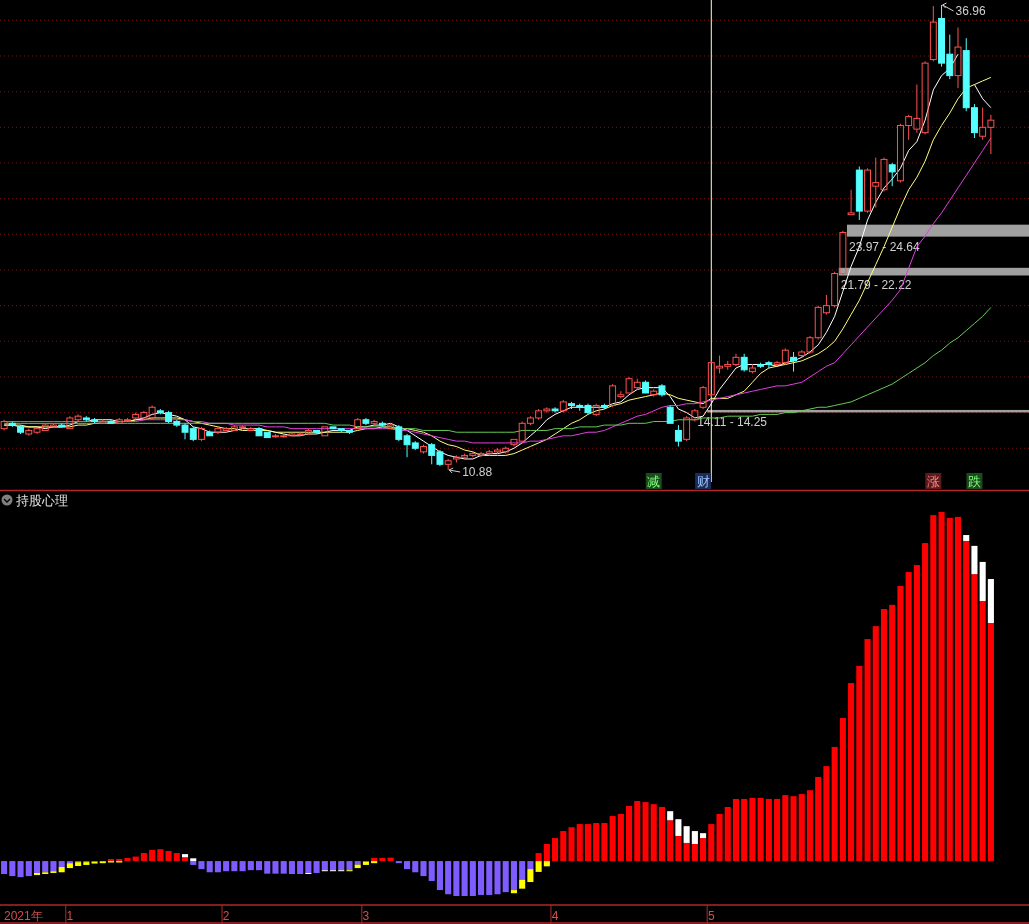 This screenshot has width=1029, height=924. What do you see at coordinates (711, 916) in the screenshot?
I see `x-tick-label: 5` at bounding box center [711, 916].